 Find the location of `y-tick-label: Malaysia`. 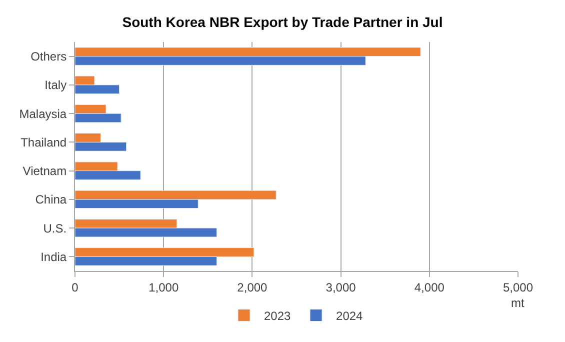

y-tick-label: Malaysia is located at coordinates (43, 113).